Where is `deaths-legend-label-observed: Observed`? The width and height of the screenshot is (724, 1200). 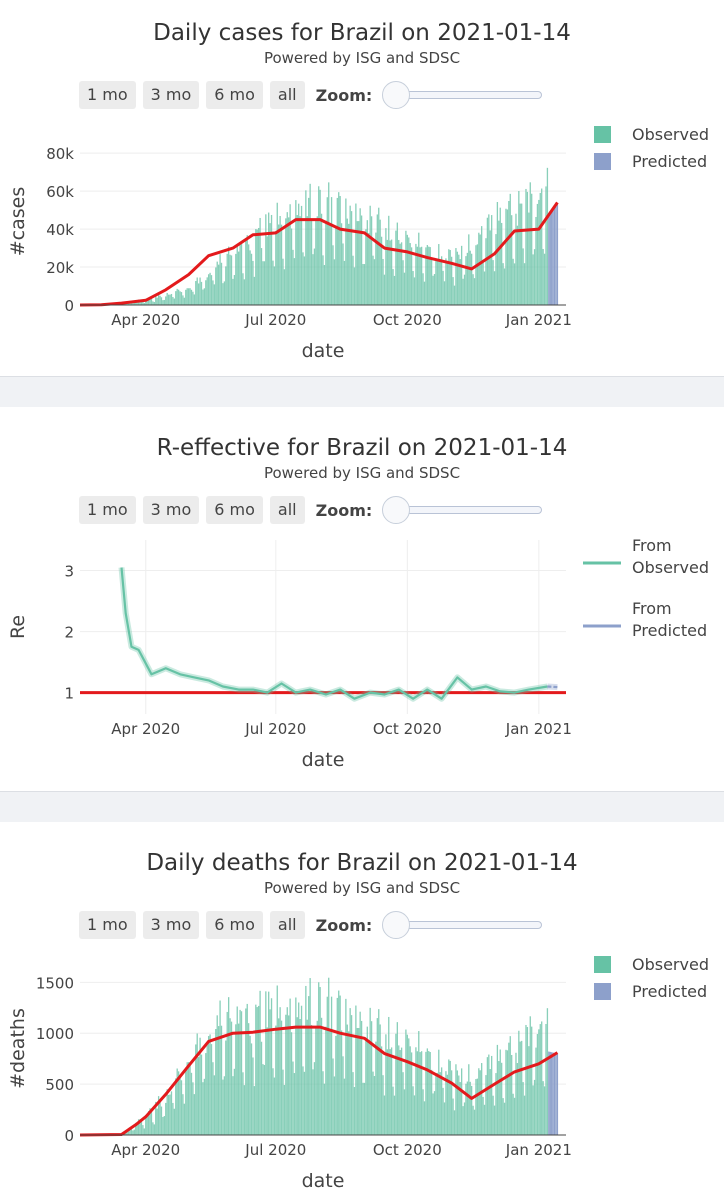
deaths-legend-label-observed: Observed is located at coordinates (670, 964).